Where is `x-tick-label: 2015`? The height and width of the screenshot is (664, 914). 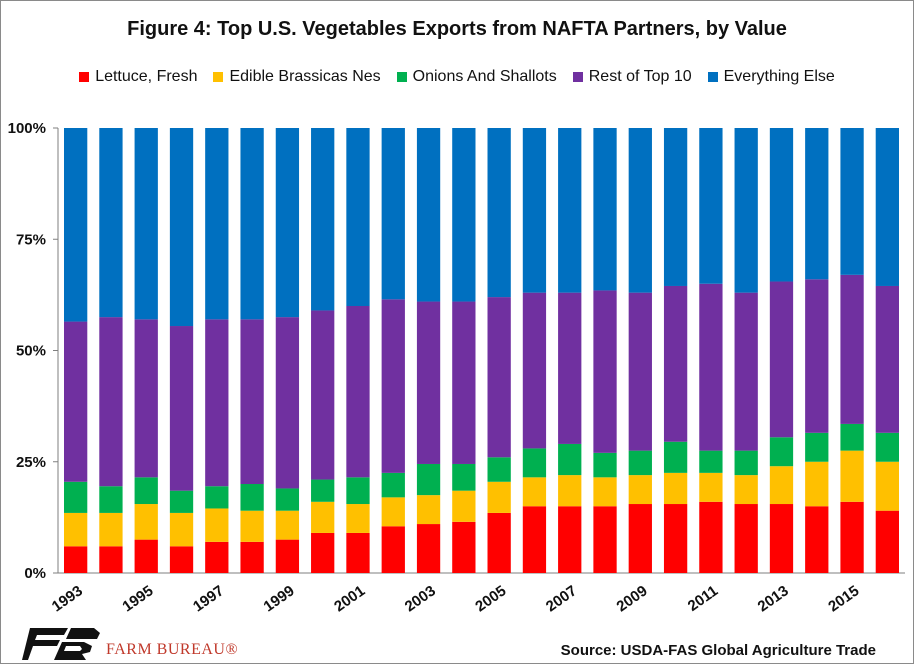 x-tick-label: 2015 is located at coordinates (843, 598).